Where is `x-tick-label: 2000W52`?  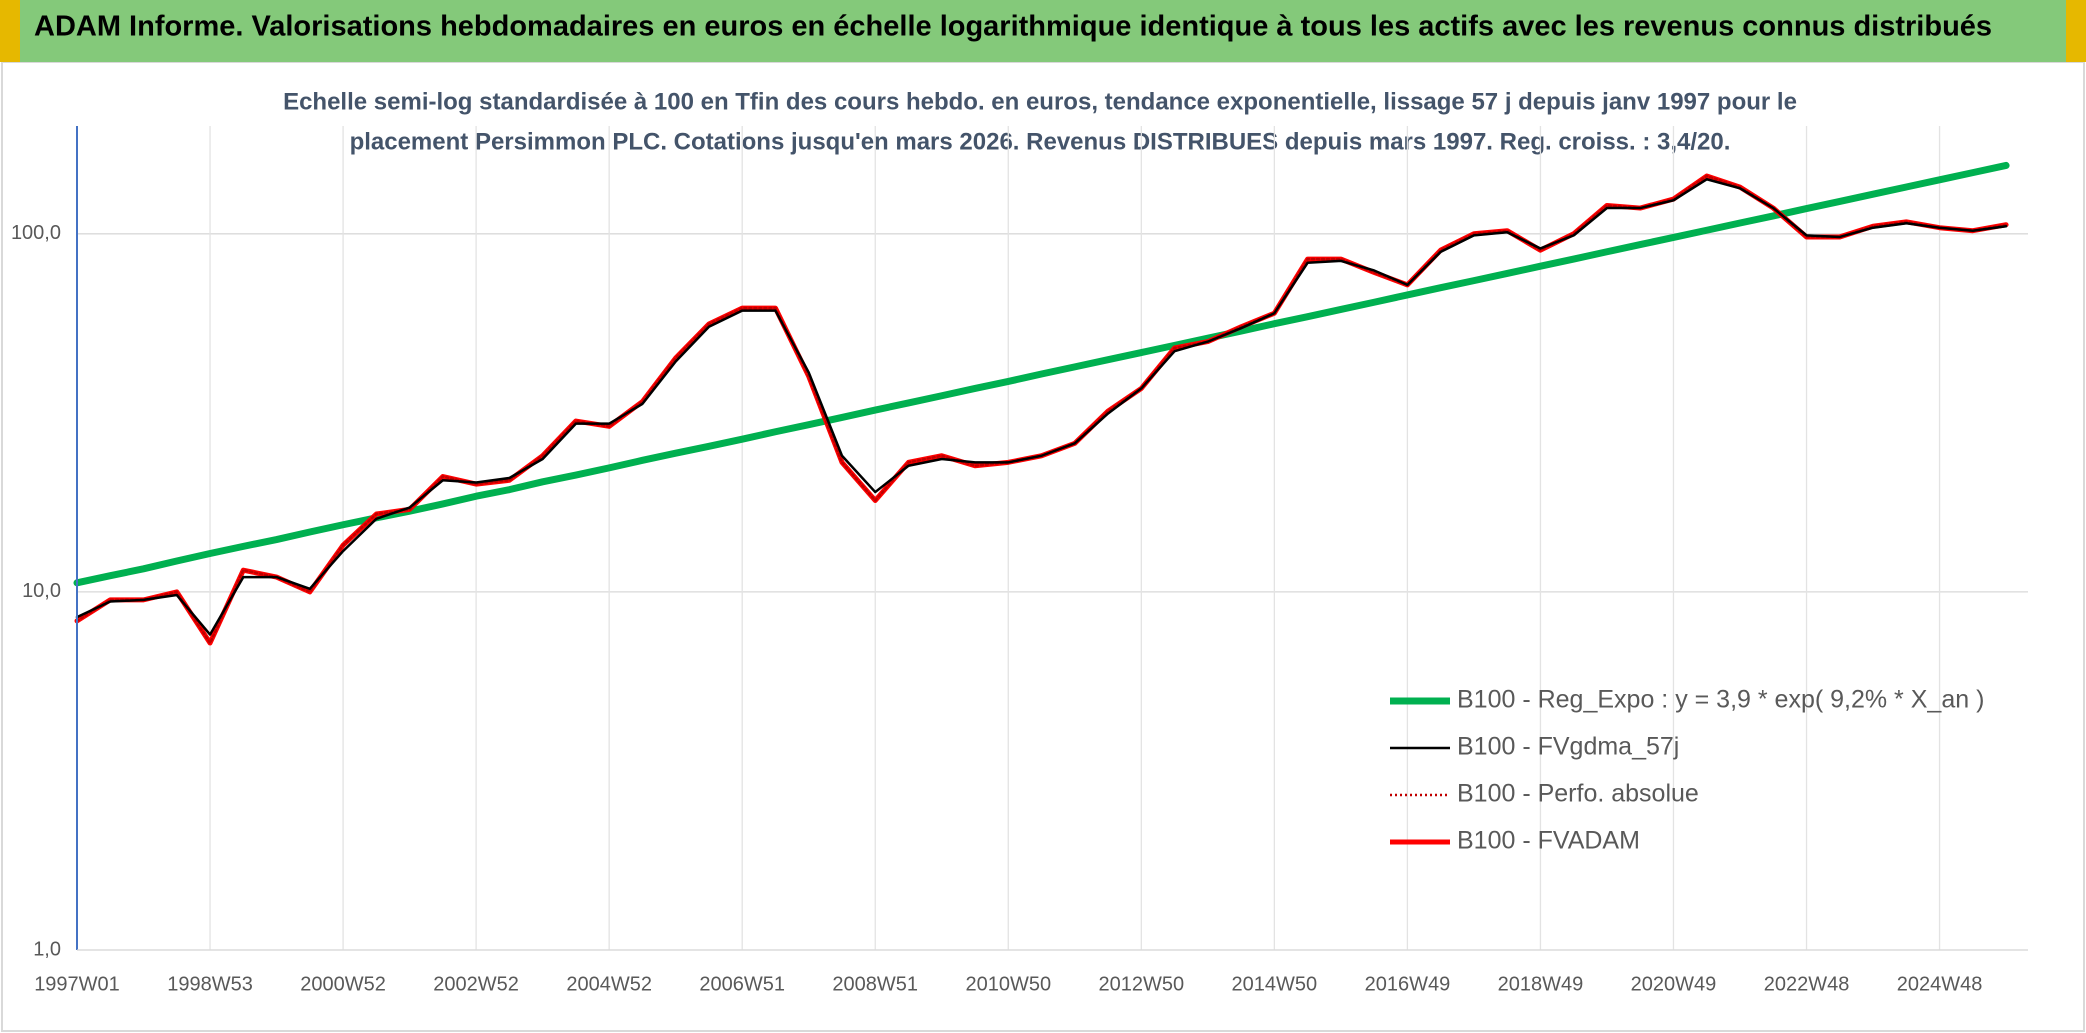 x-tick-label: 2000W52 is located at coordinates (343, 984).